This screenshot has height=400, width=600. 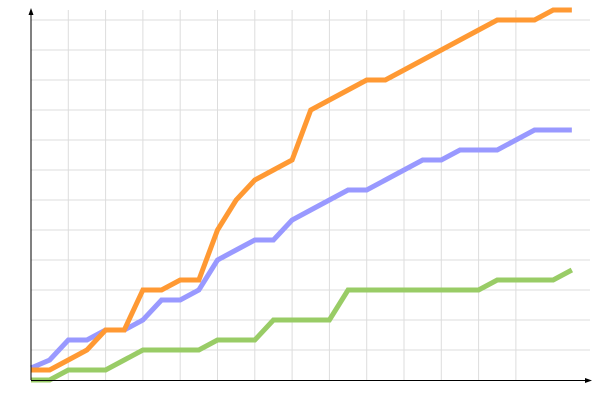 What do you see at coordinates (31, 11) in the screenshot?
I see `y-axis-arrow` at bounding box center [31, 11].